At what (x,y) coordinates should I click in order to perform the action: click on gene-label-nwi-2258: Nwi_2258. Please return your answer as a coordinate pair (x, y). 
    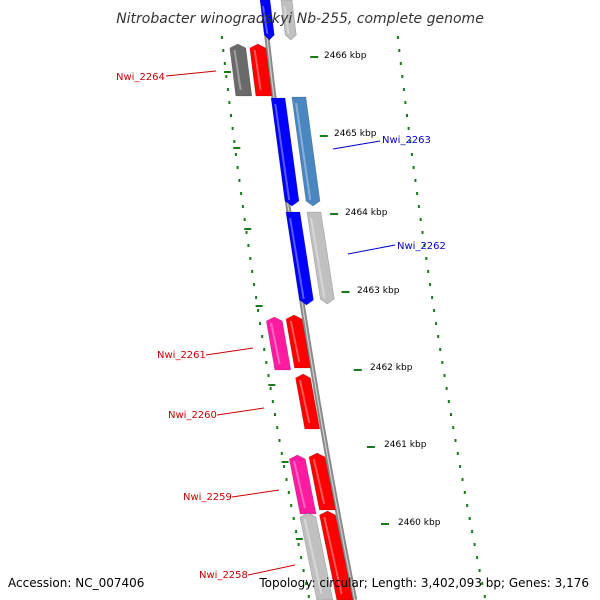
    Looking at the image, I should click on (223, 575).